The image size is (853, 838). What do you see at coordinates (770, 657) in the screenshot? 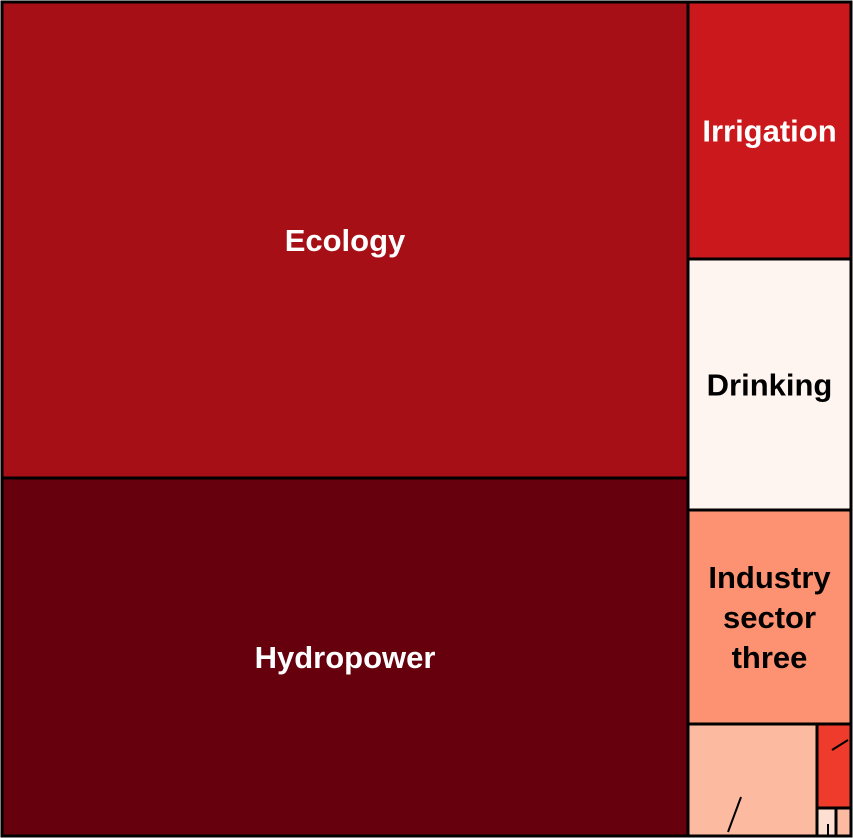
I see `label-line: three` at bounding box center [770, 657].